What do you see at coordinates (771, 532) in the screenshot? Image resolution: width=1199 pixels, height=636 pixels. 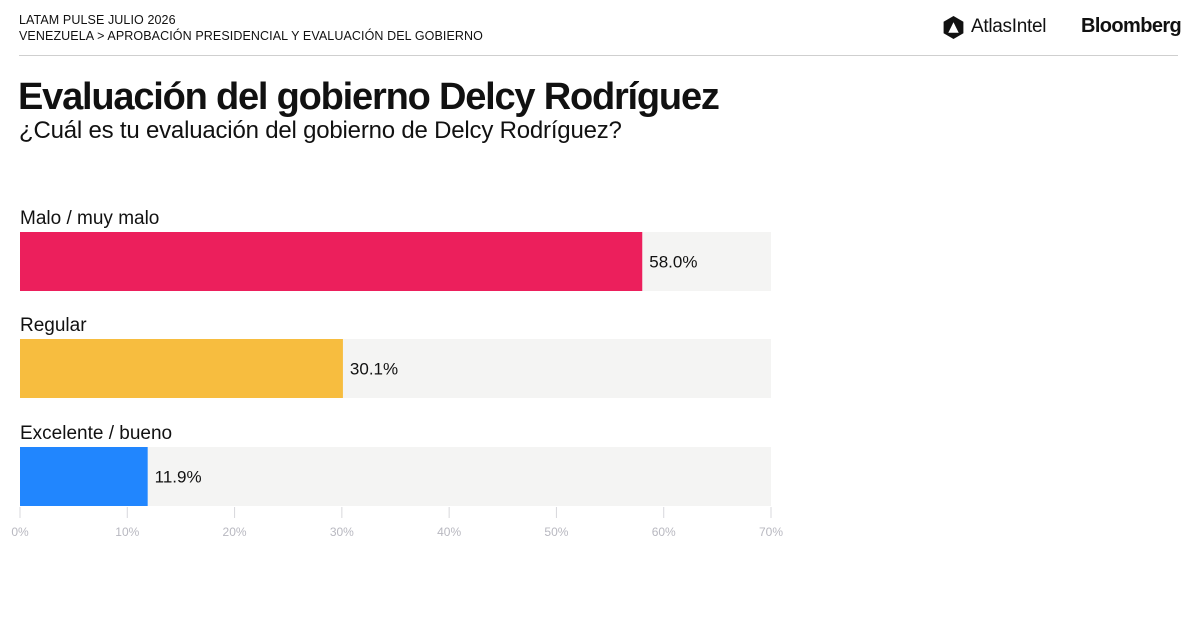 I see `x-tick-label: 70%` at bounding box center [771, 532].